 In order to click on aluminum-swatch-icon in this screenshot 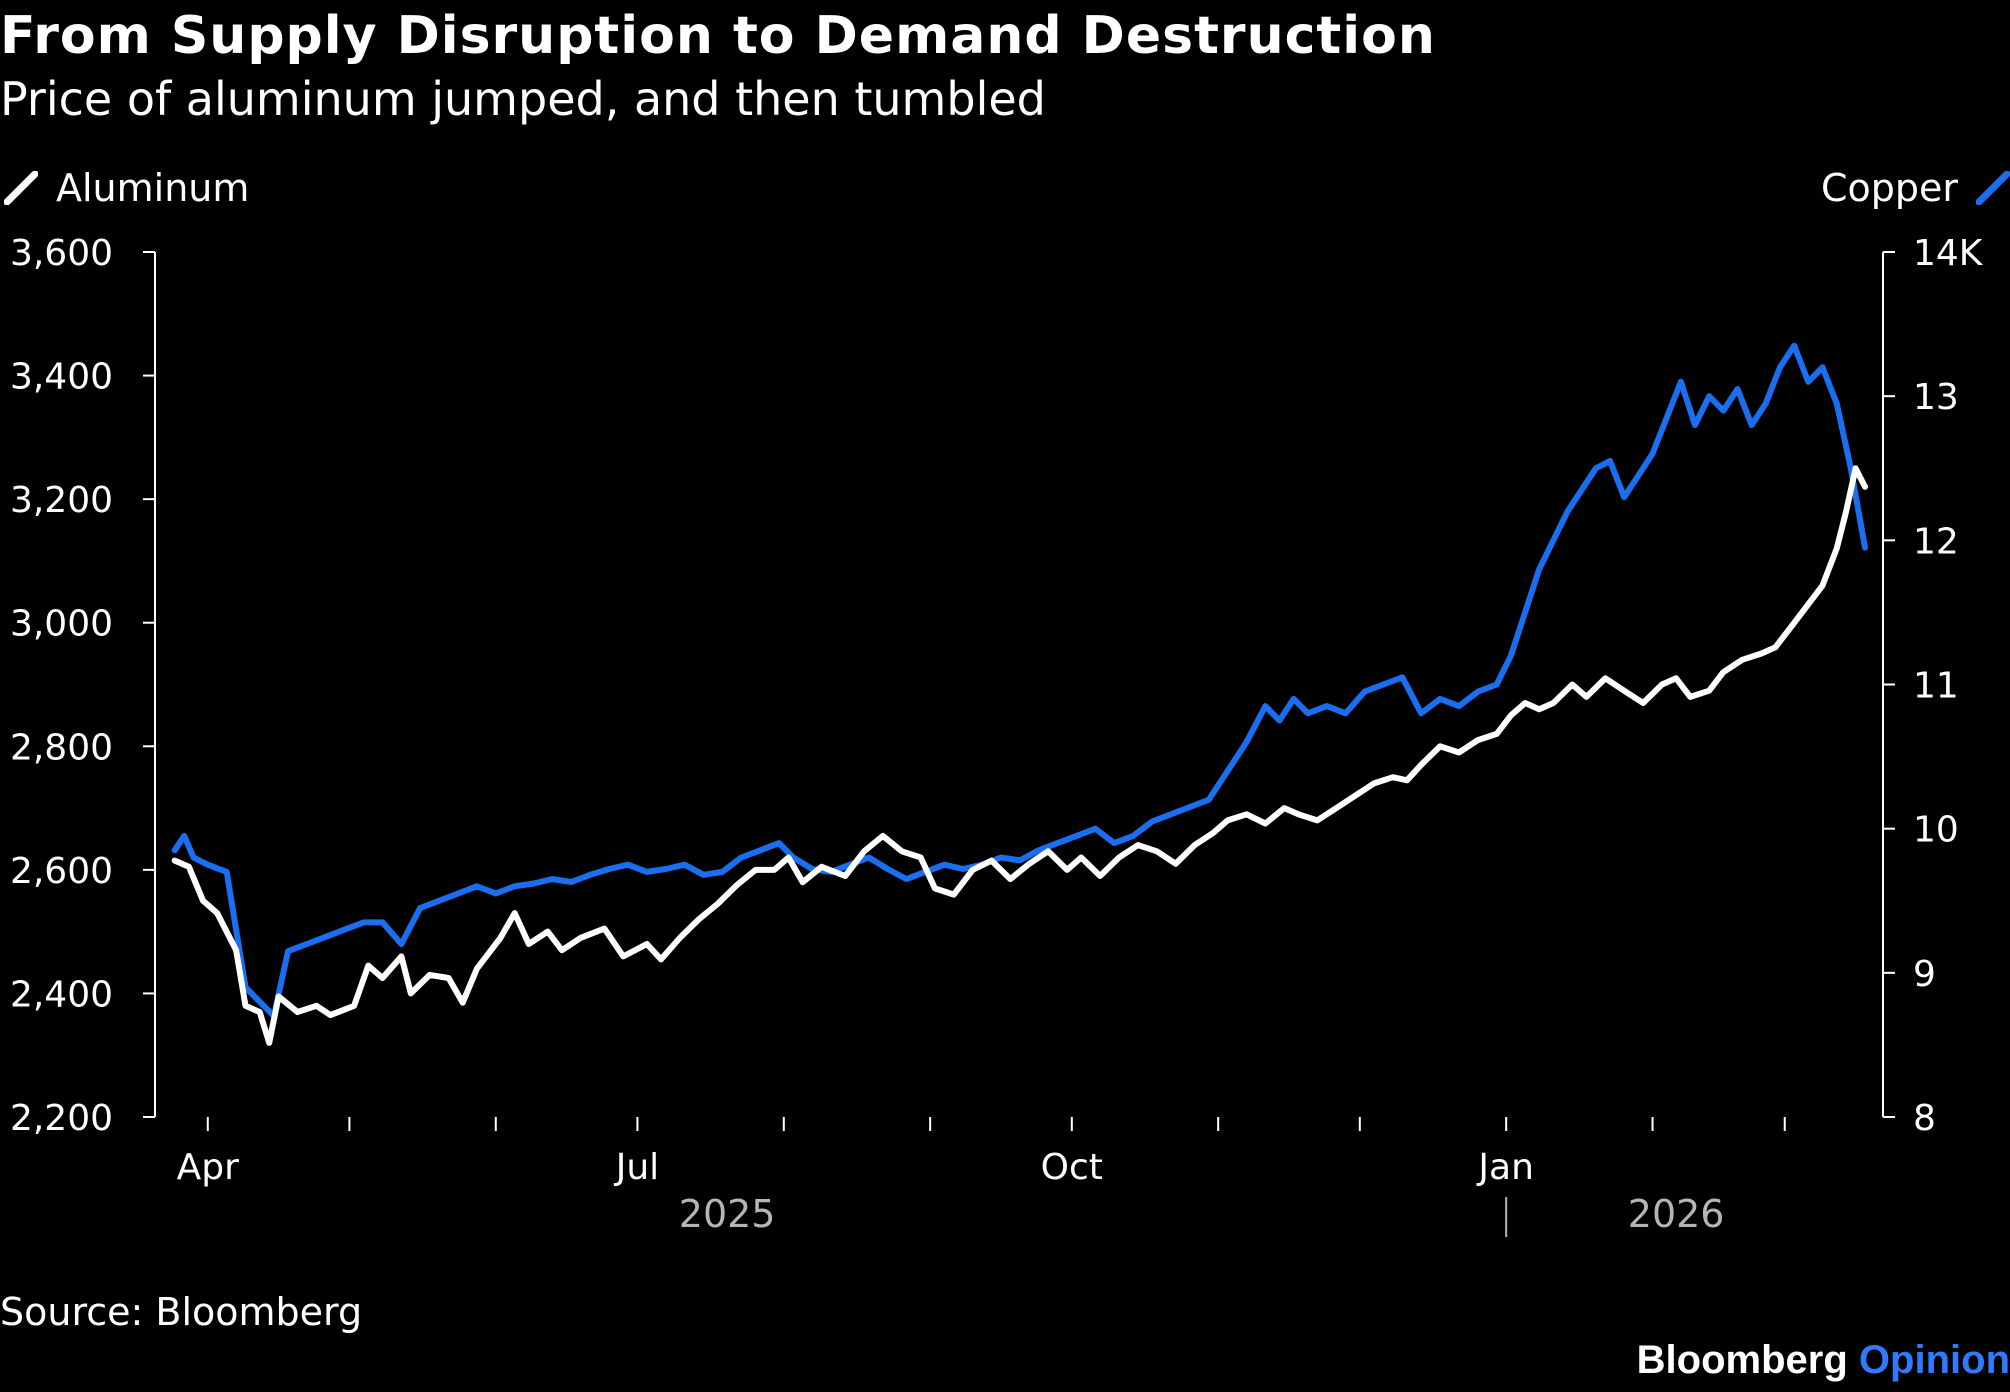, I will do `click(21, 188)`.